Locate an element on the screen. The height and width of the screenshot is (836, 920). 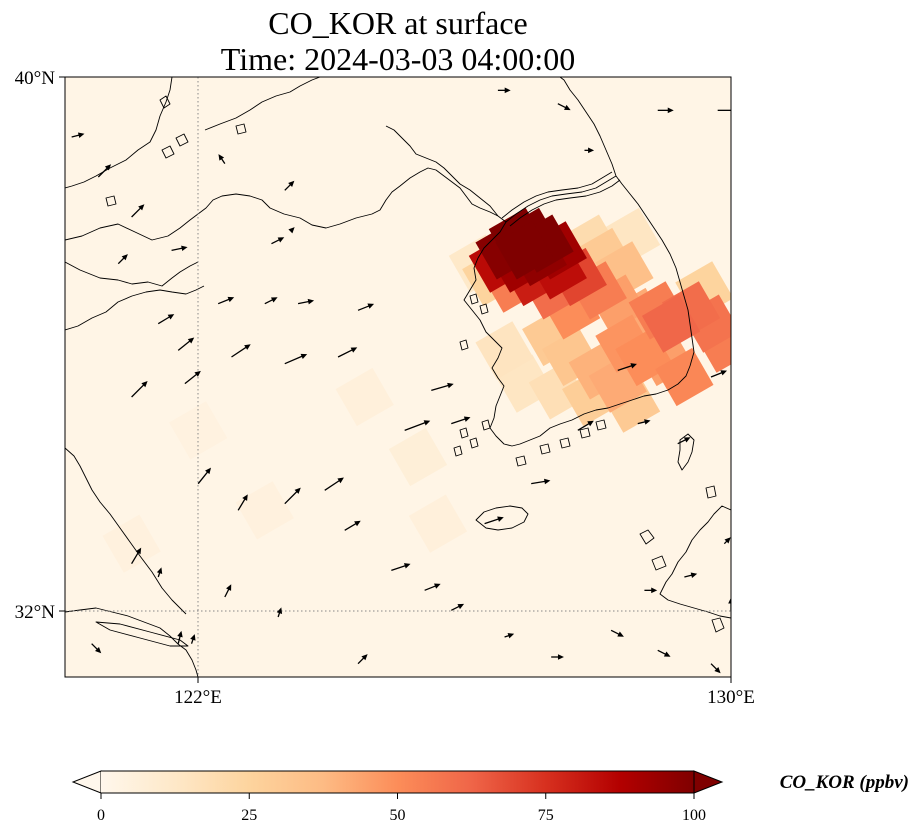
lon-label-122: 122°E is located at coordinates (198, 697).